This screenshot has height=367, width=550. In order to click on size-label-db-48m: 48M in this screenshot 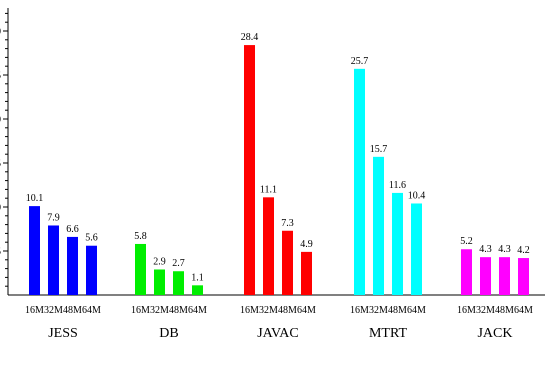, I will do `click(178, 310)`.